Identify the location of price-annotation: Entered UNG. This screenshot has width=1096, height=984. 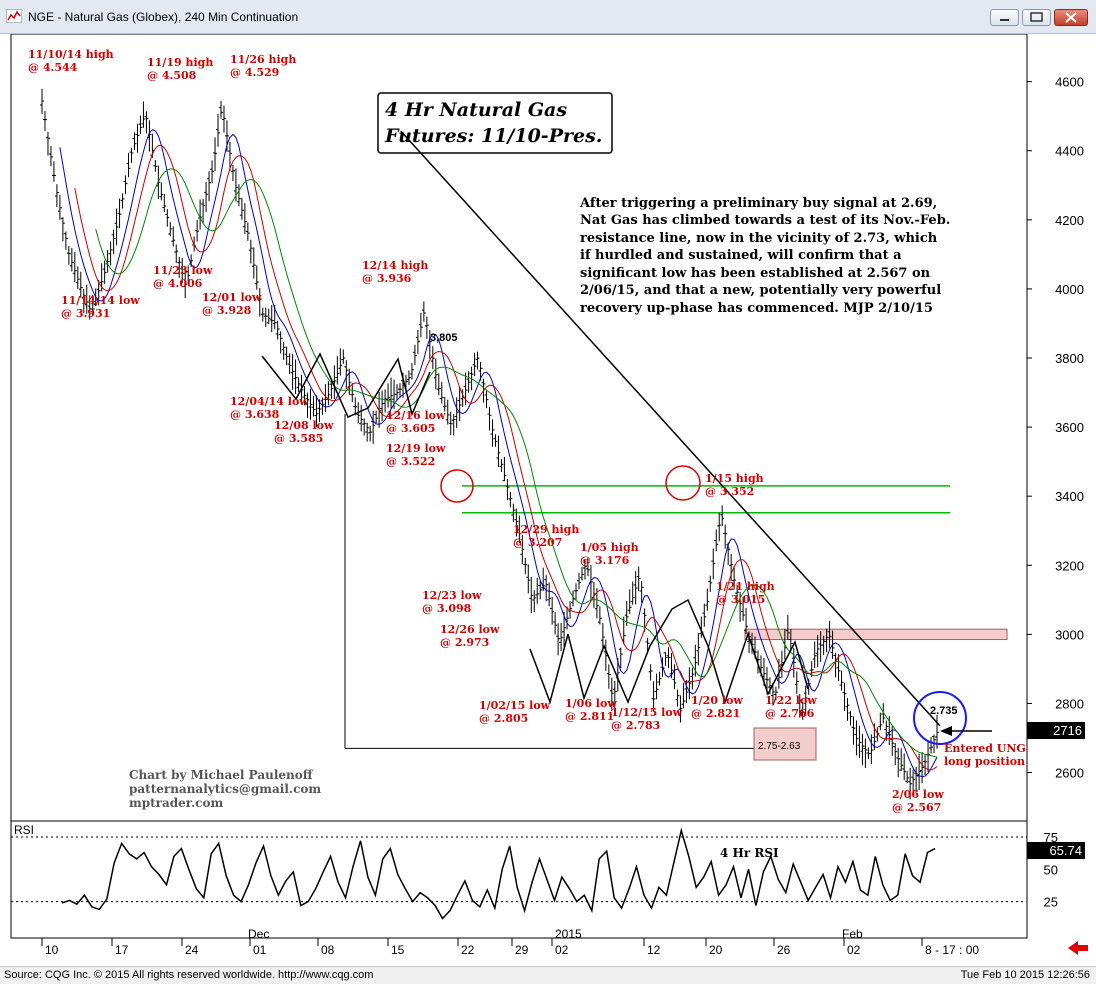
(985, 748).